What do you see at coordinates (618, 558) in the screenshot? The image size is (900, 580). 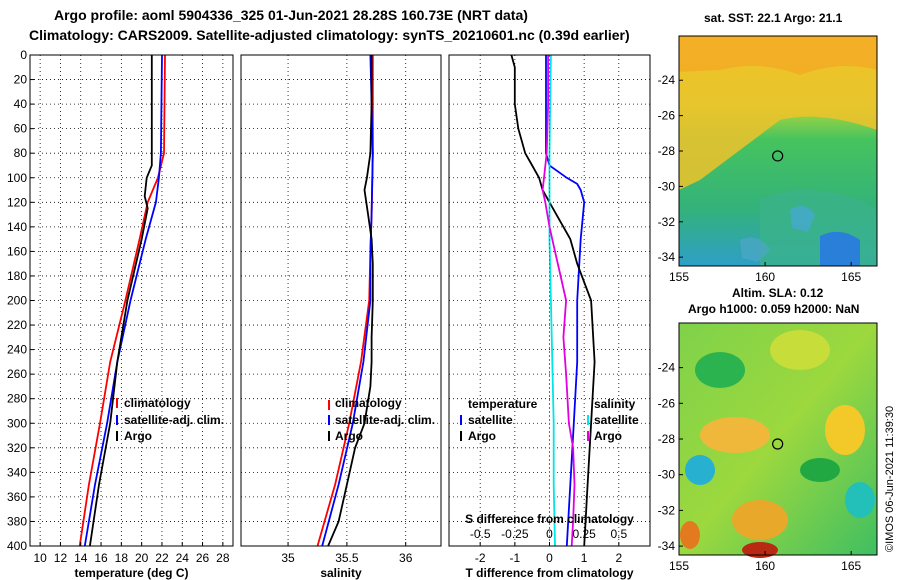 I see `x-tick-label: 2` at bounding box center [618, 558].